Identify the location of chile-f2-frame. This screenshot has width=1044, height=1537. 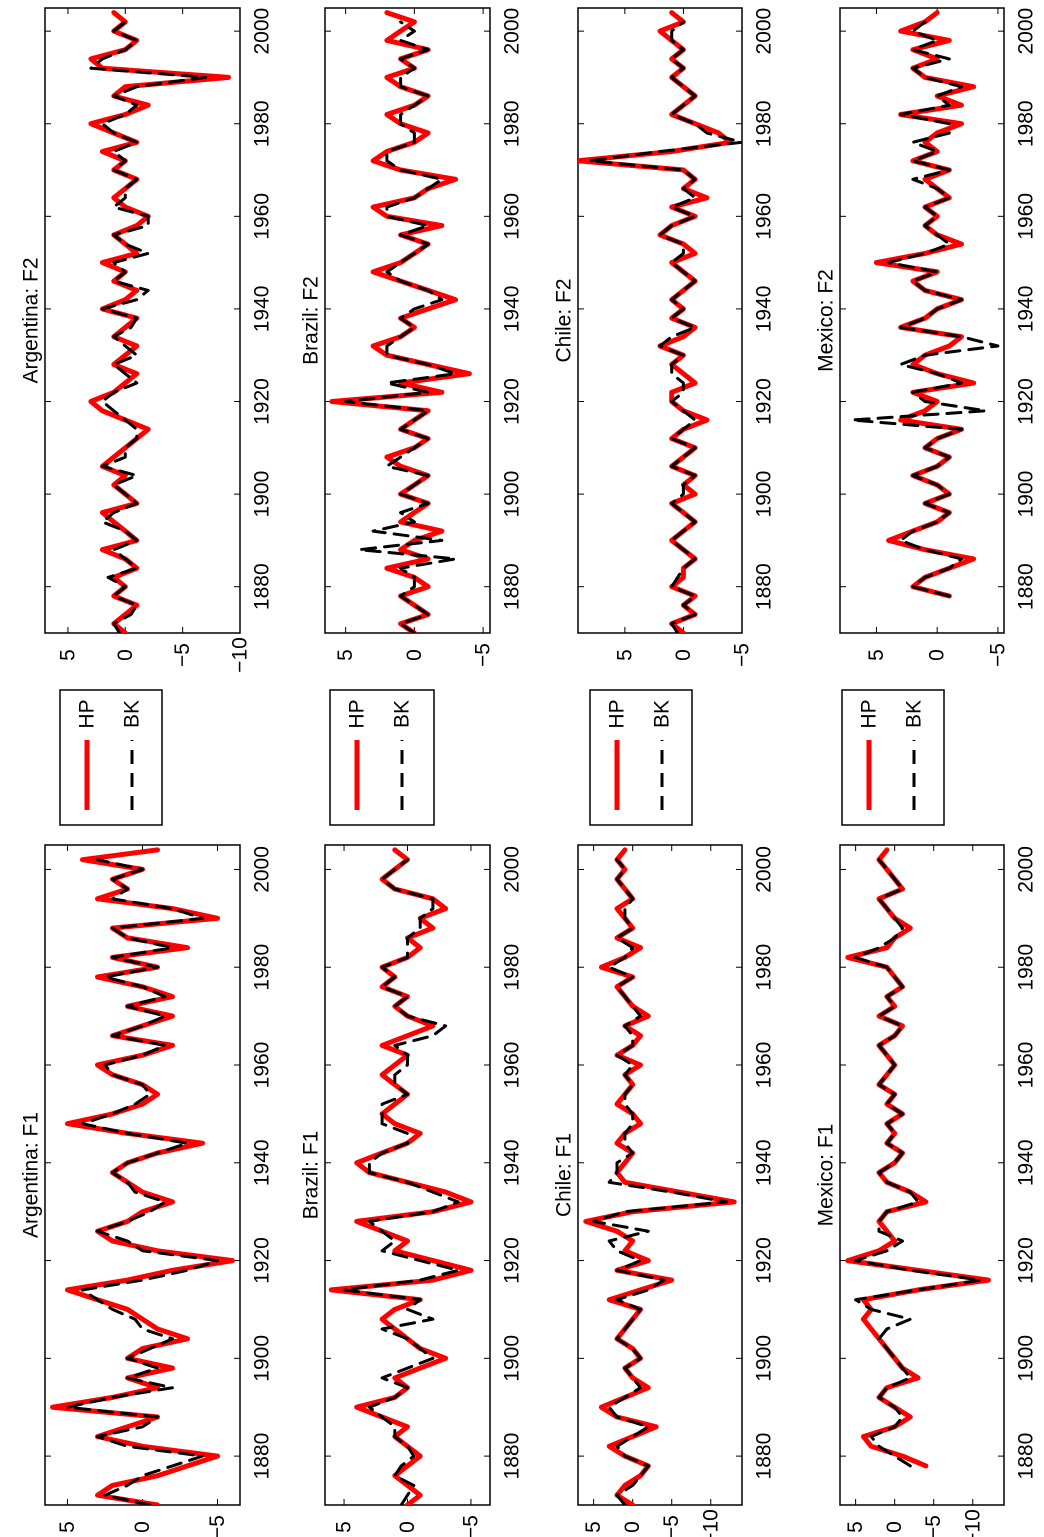
(660, 320).